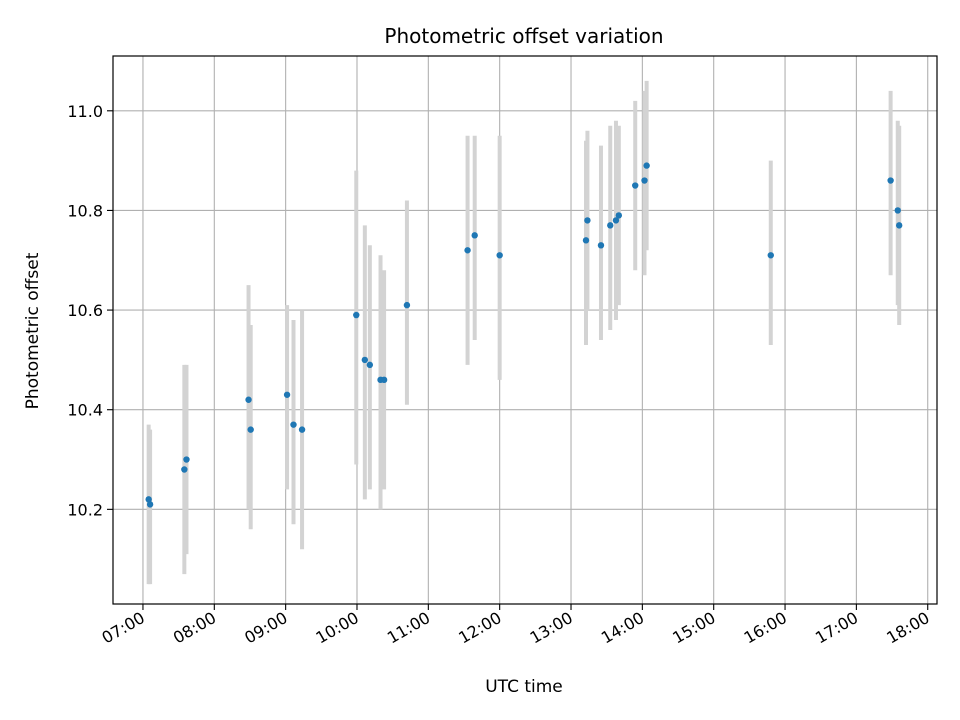  I want to click on y-tick-label: 10.8, so click(85, 210).